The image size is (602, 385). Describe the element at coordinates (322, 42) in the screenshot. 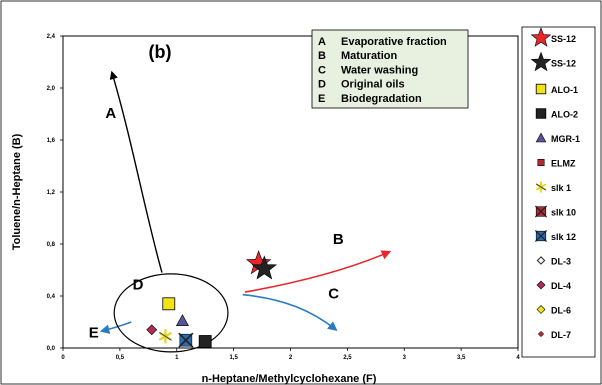

I see `process-key-letter: A` at that location.